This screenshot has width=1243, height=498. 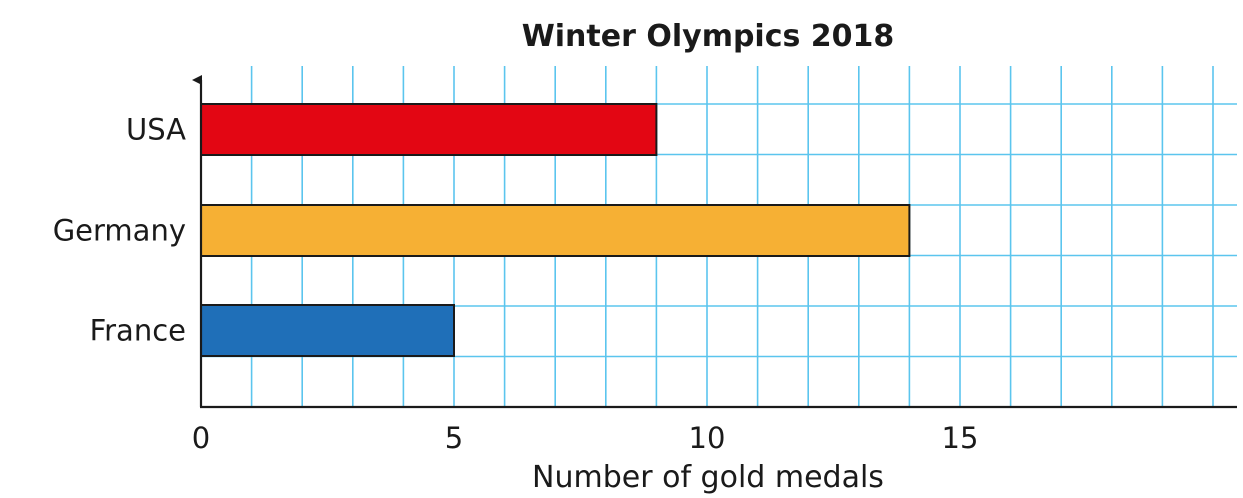 What do you see at coordinates (555, 230) in the screenshot?
I see `bar-germany` at bounding box center [555, 230].